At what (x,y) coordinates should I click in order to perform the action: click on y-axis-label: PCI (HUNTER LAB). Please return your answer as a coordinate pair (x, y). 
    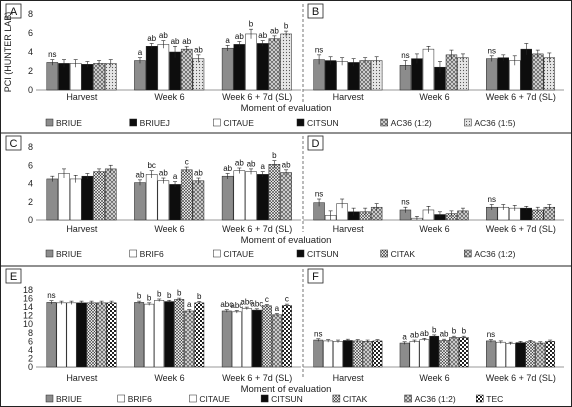
    Looking at the image, I should click on (8, 52).